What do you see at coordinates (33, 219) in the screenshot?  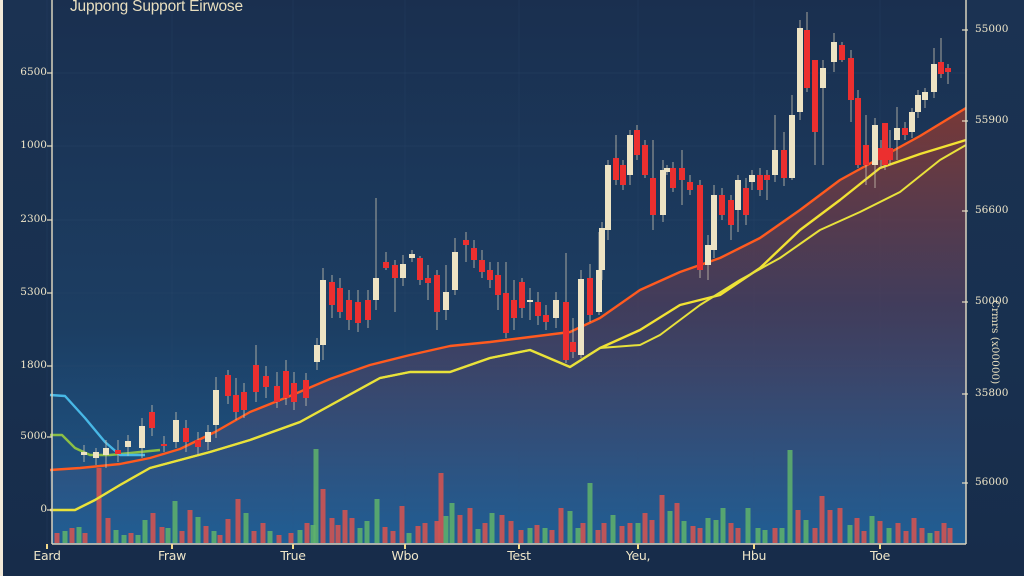 I see `y-tick-label-left: 2300` at bounding box center [33, 219].